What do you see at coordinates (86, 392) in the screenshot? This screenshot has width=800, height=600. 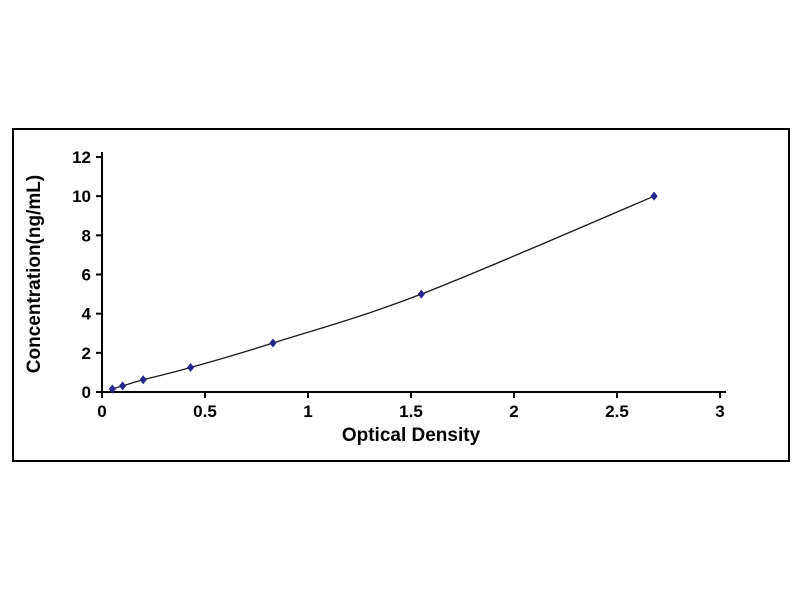 I see `y-tick-label: 0` at bounding box center [86, 392].